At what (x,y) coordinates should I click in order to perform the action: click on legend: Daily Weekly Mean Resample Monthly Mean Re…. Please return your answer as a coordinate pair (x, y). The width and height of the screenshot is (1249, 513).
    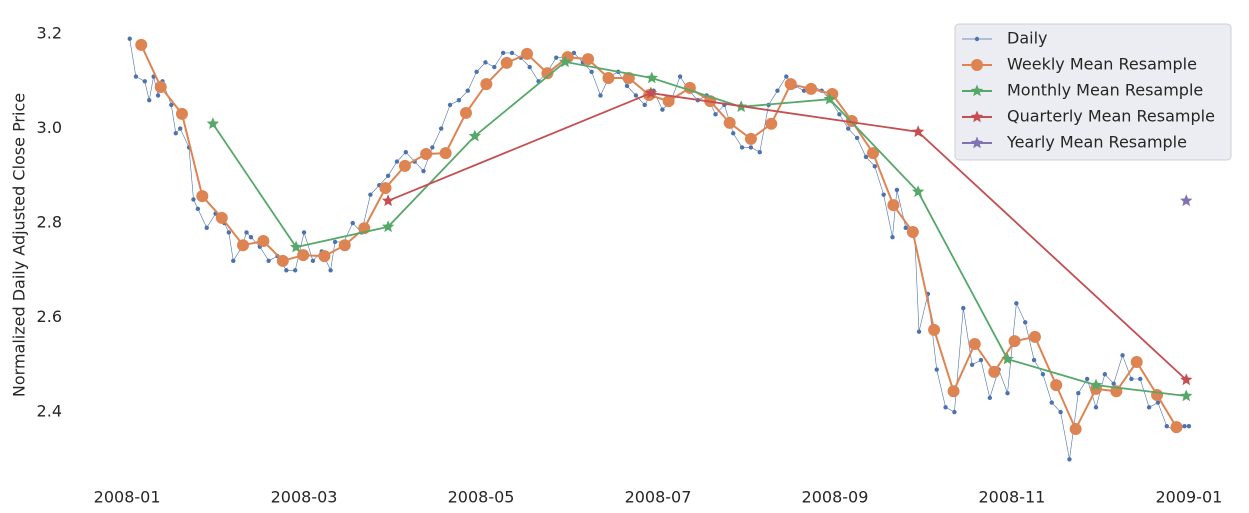
    Looking at the image, I should click on (1093, 92).